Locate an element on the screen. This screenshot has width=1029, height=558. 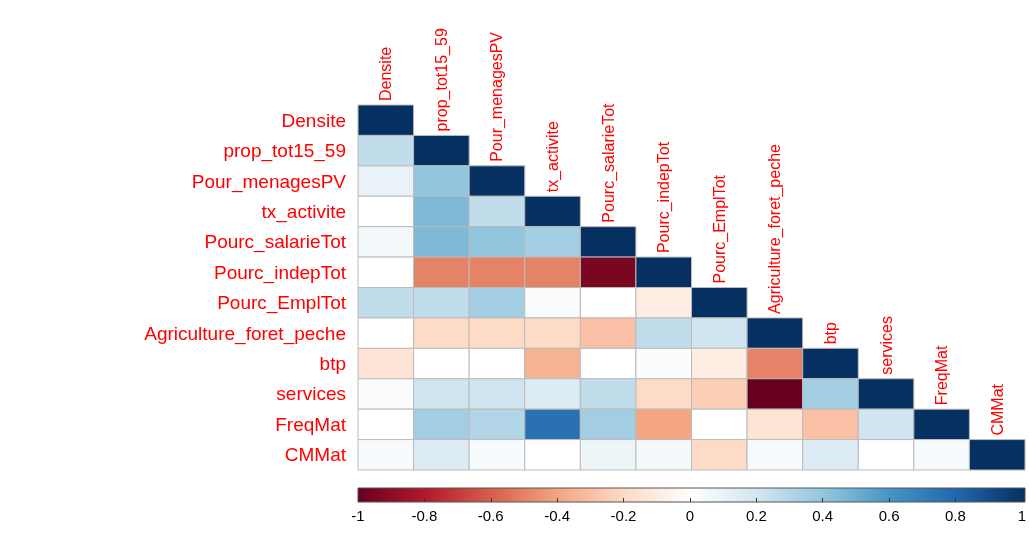
color-bar-label: -0.4 is located at coordinates (557, 515).